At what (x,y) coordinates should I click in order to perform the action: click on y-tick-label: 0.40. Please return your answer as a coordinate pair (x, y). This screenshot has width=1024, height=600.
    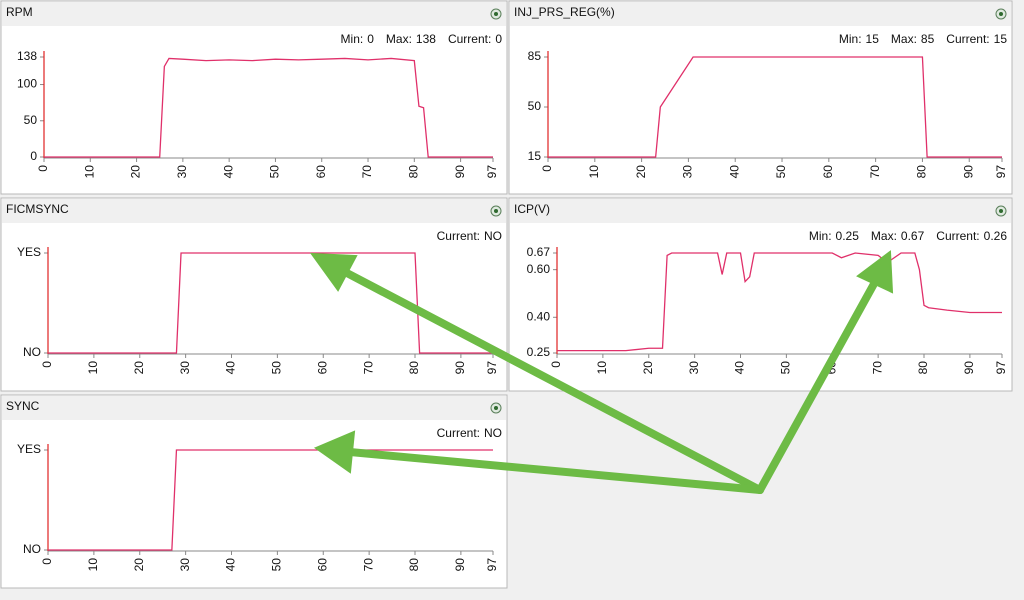
    Looking at the image, I should click on (539, 316).